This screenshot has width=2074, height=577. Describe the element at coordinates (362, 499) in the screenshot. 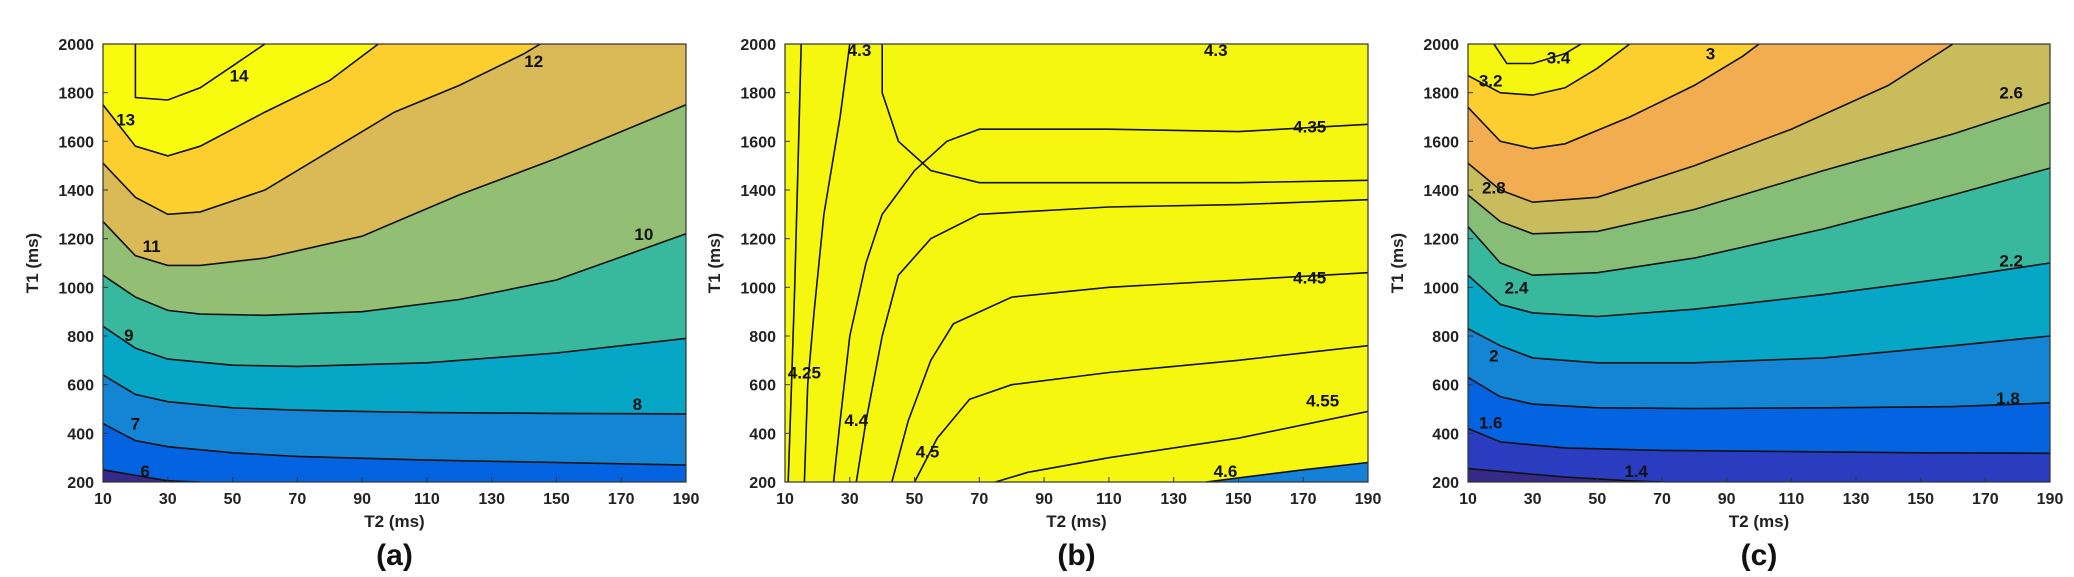

I see `x-tick-label-a-90: 90` at that location.